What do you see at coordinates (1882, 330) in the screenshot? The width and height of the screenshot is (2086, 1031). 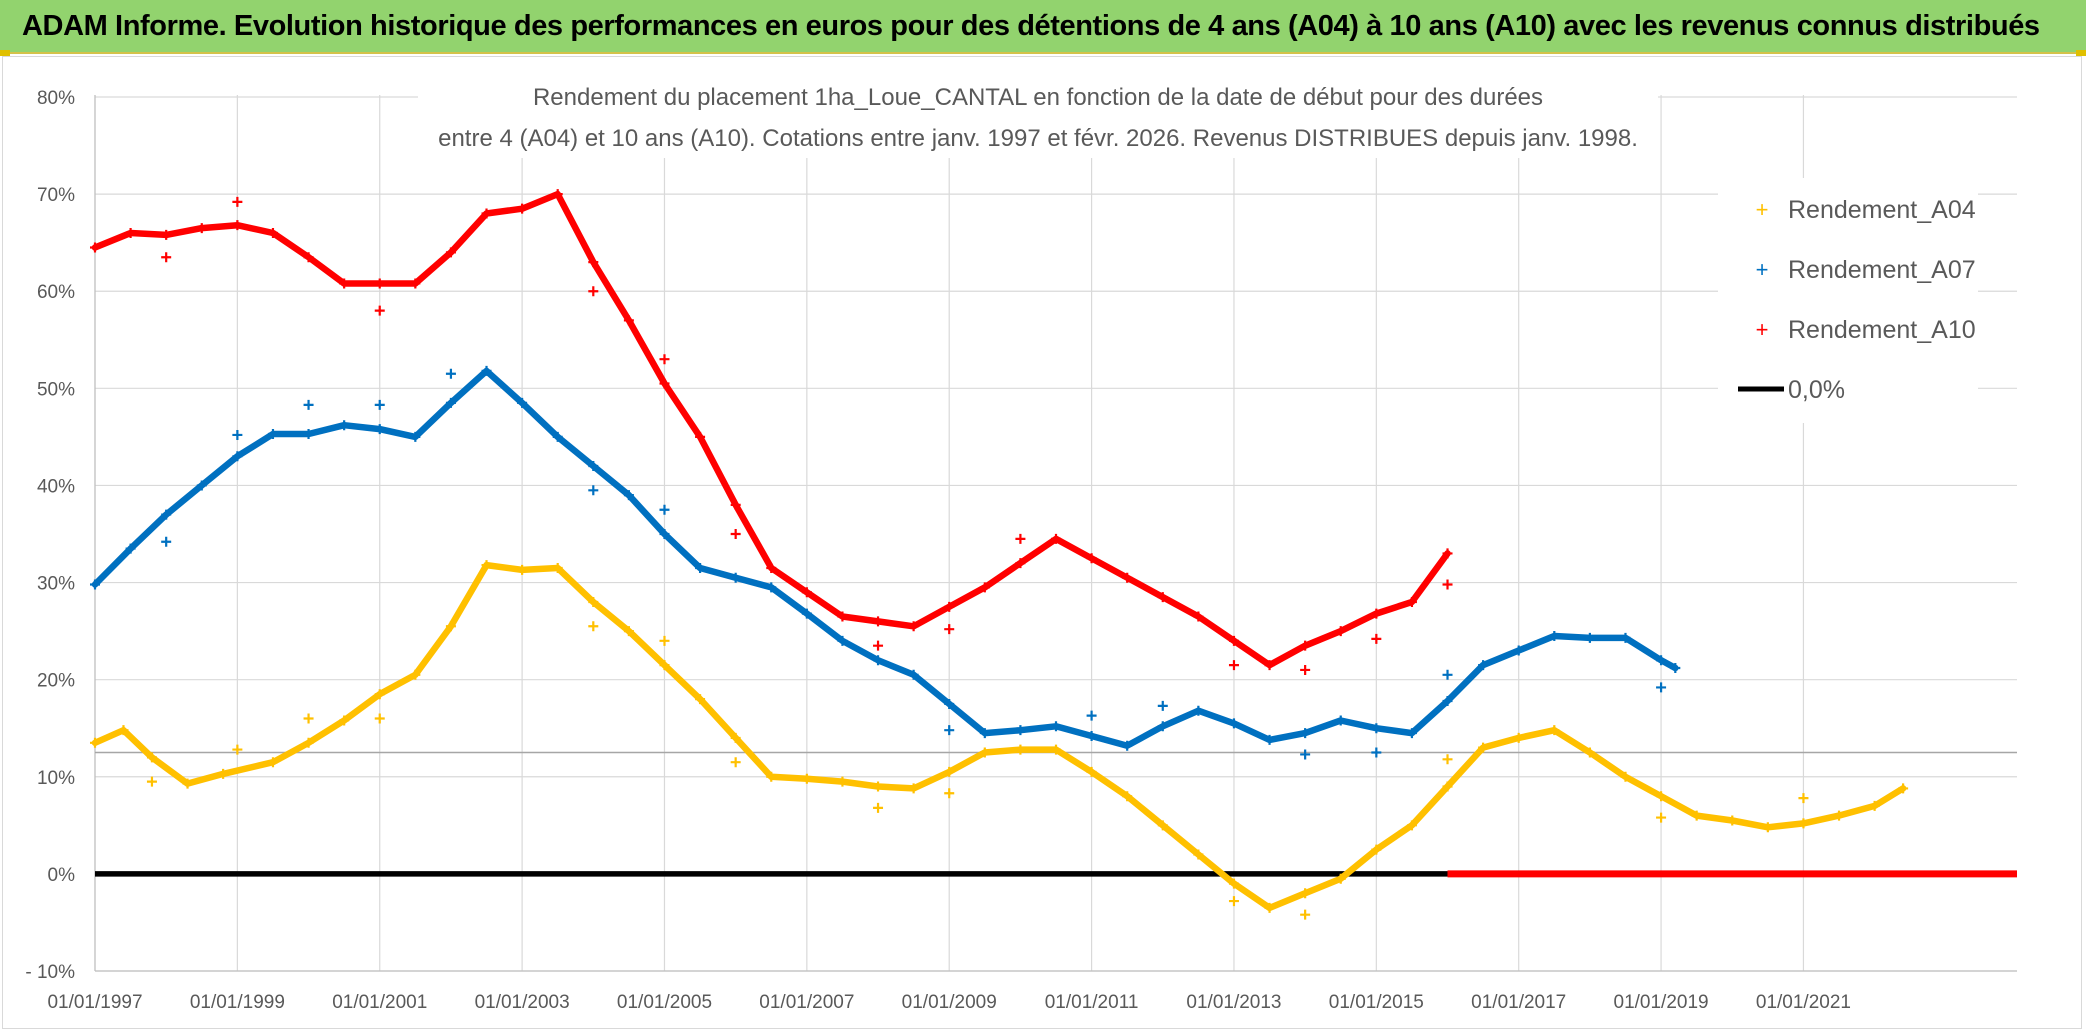 I see `legend-label-a10: Rendement_A10` at bounding box center [1882, 330].